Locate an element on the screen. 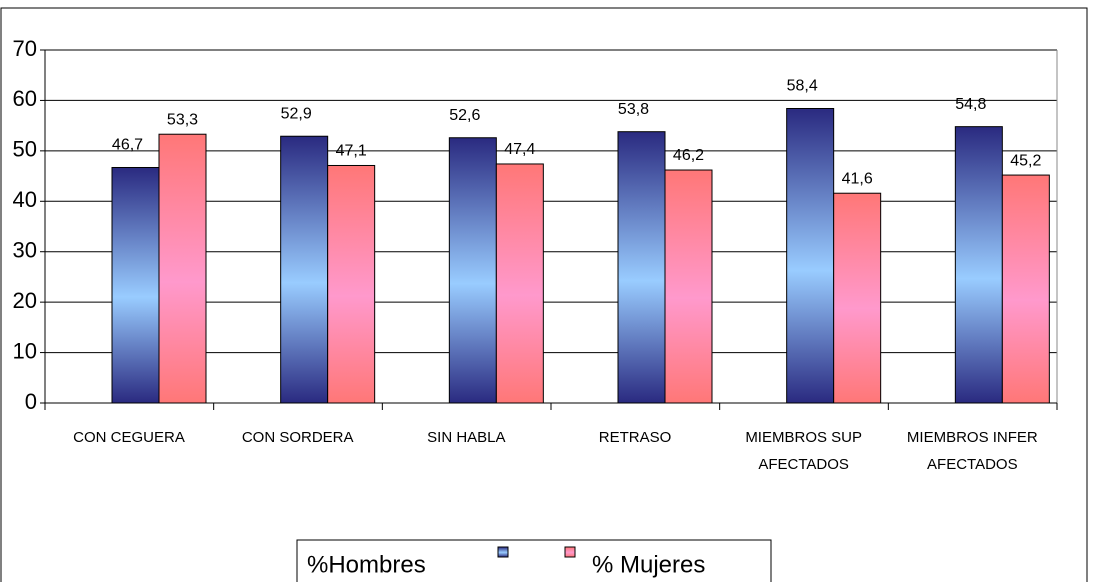 Image resolution: width=1103 pixels, height=582 pixels. y-tick-label: 20 is located at coordinates (25, 300).